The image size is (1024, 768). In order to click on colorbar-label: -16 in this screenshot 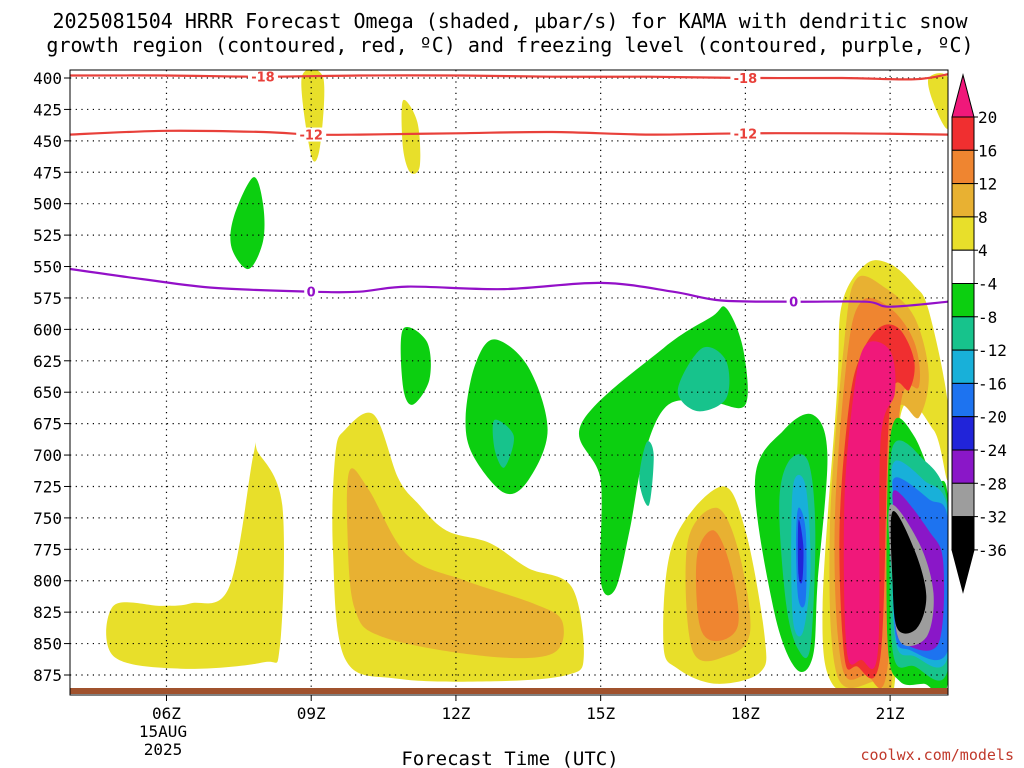, I will do `click(992, 383)`.